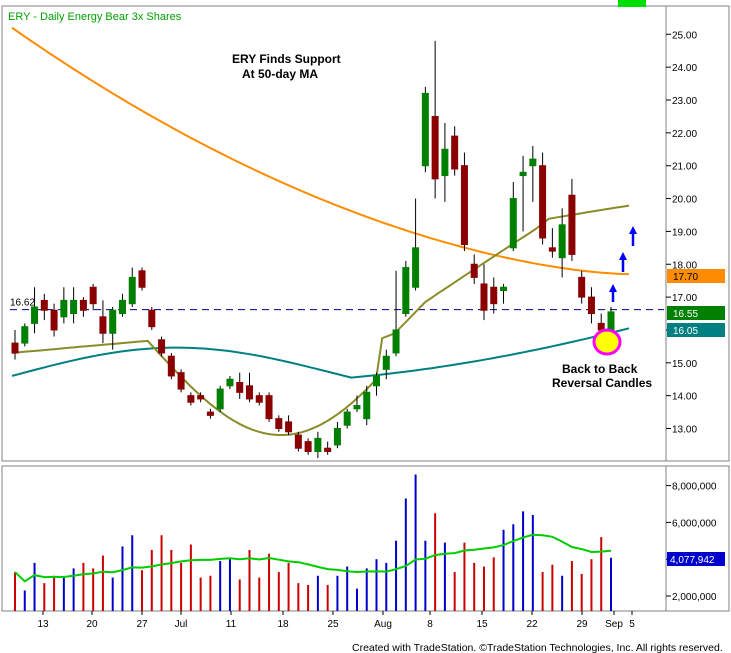 The height and width of the screenshot is (653, 731). Describe the element at coordinates (607, 342) in the screenshot. I see `reversal-highlight` at that location.